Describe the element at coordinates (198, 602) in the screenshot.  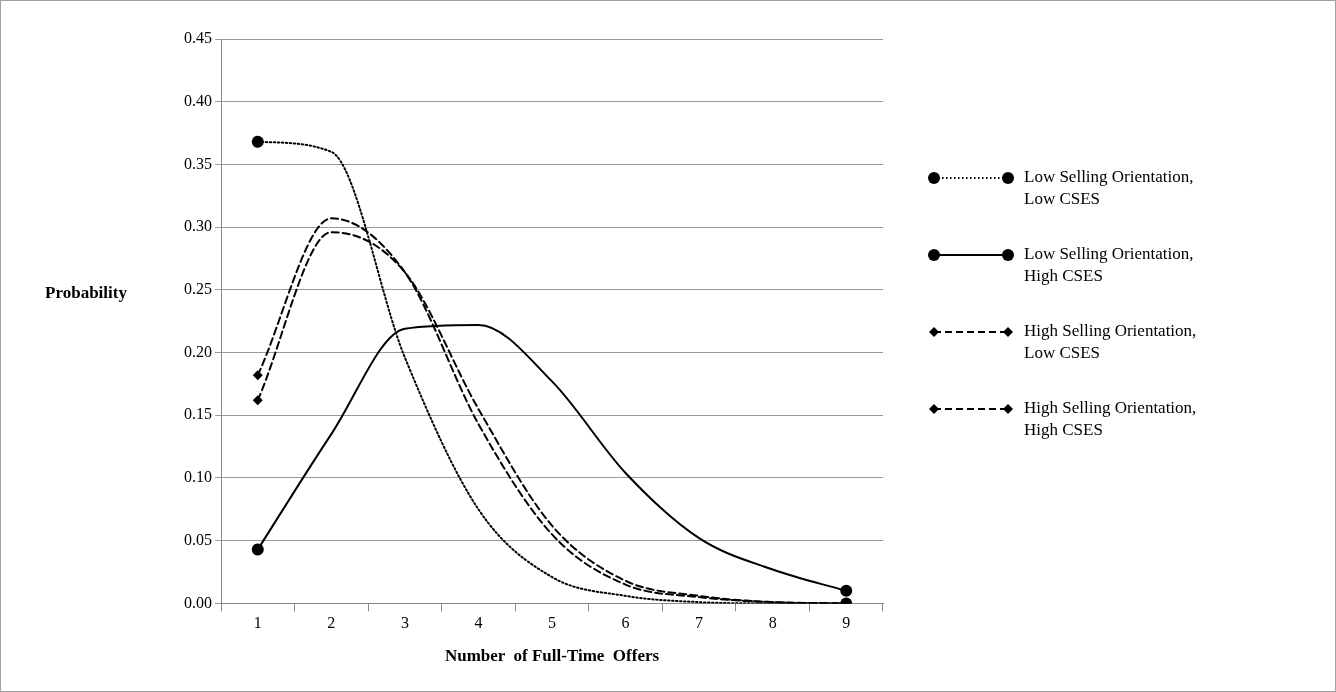
I see `y-tick-label: 0.00` at that location.